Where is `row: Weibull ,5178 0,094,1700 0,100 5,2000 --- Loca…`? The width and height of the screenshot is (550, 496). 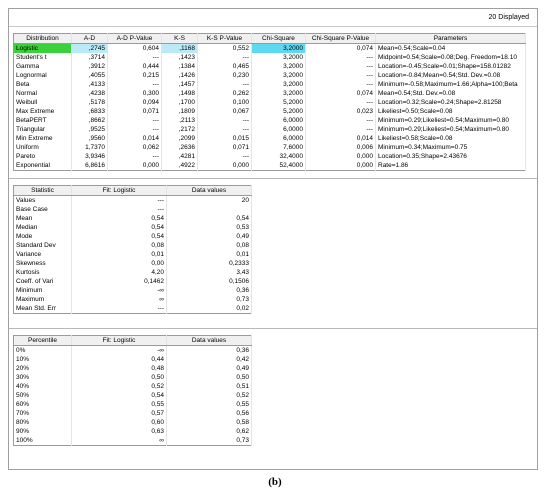
row: Weibull ,5178 0,094,1700 0,100 5,2000 --- Loca… is located at coordinates (269, 102).